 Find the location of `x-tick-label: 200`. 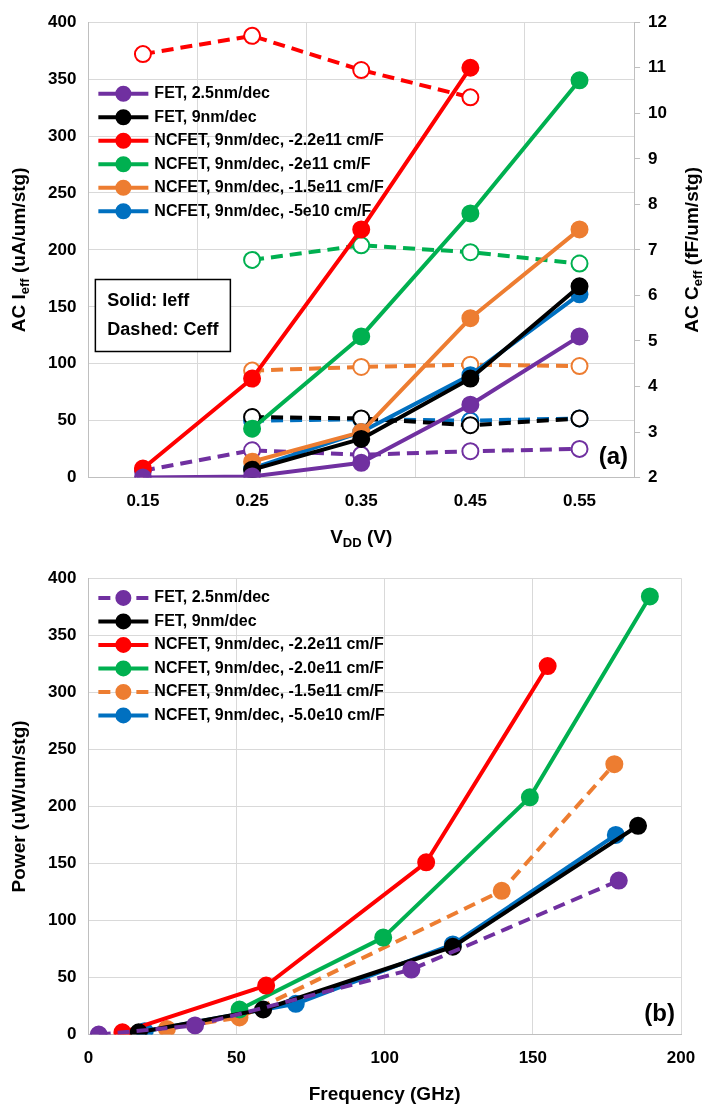

x-tick-label: 200 is located at coordinates (681, 1058).